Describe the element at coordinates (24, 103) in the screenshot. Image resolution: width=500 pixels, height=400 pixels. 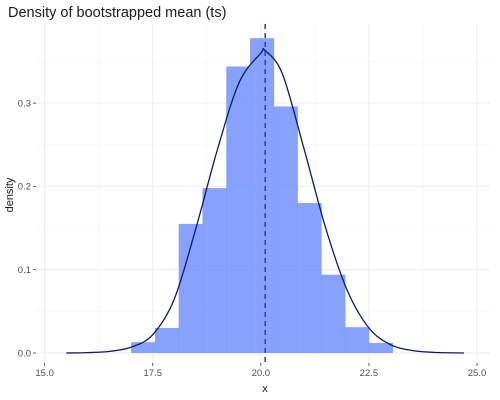
I see `y-tick-label: 0.3` at that location.